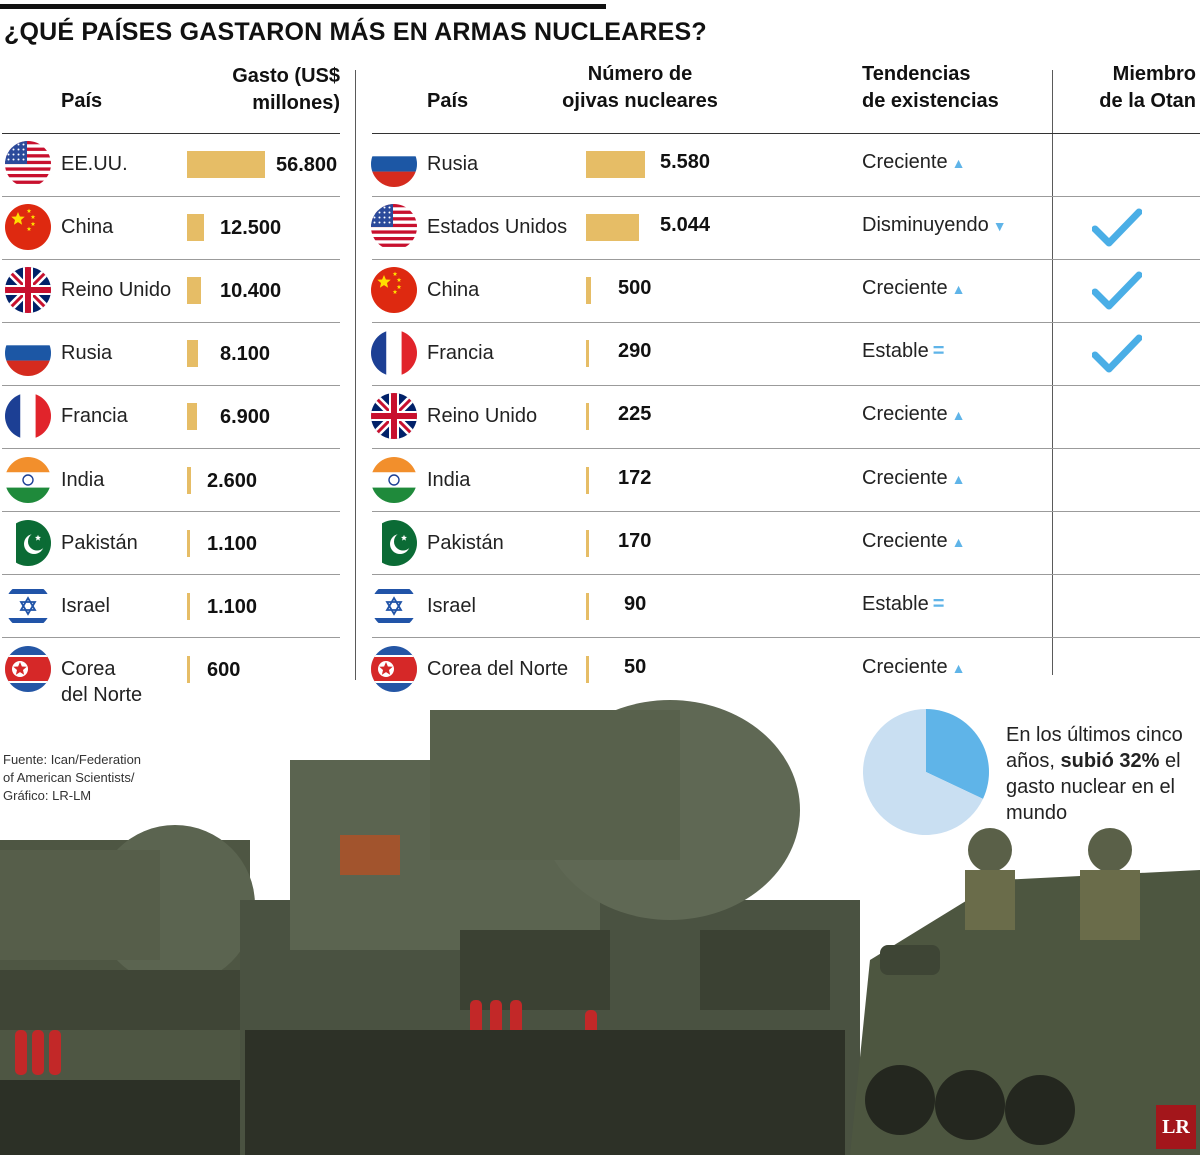 This screenshot has width=1200, height=1155. Describe the element at coordinates (251, 291) in the screenshot. I see `spend-value-label: 10.400` at that location.